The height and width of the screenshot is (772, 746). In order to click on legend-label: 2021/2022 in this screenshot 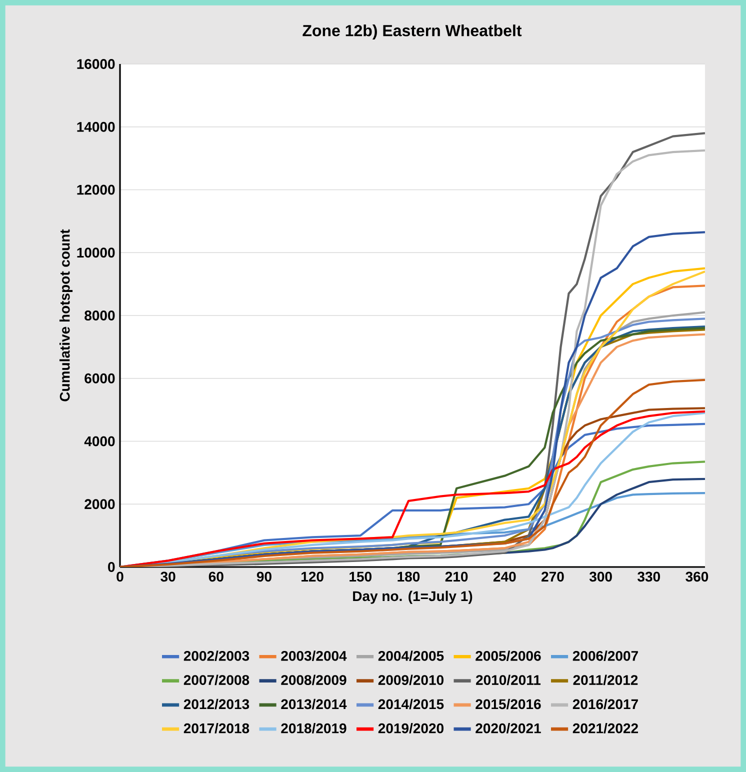, I will do `click(605, 728)`.